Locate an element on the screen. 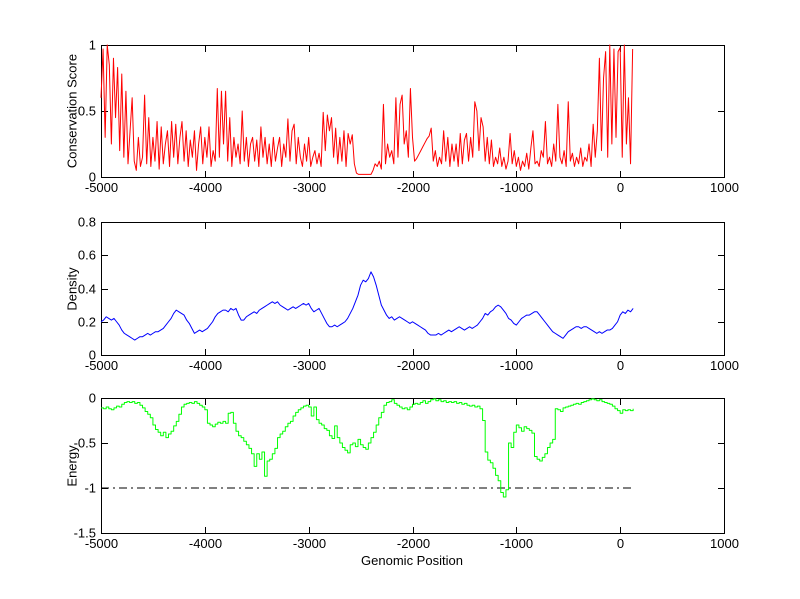  y-tick-label: 0.6 is located at coordinates (87, 255).